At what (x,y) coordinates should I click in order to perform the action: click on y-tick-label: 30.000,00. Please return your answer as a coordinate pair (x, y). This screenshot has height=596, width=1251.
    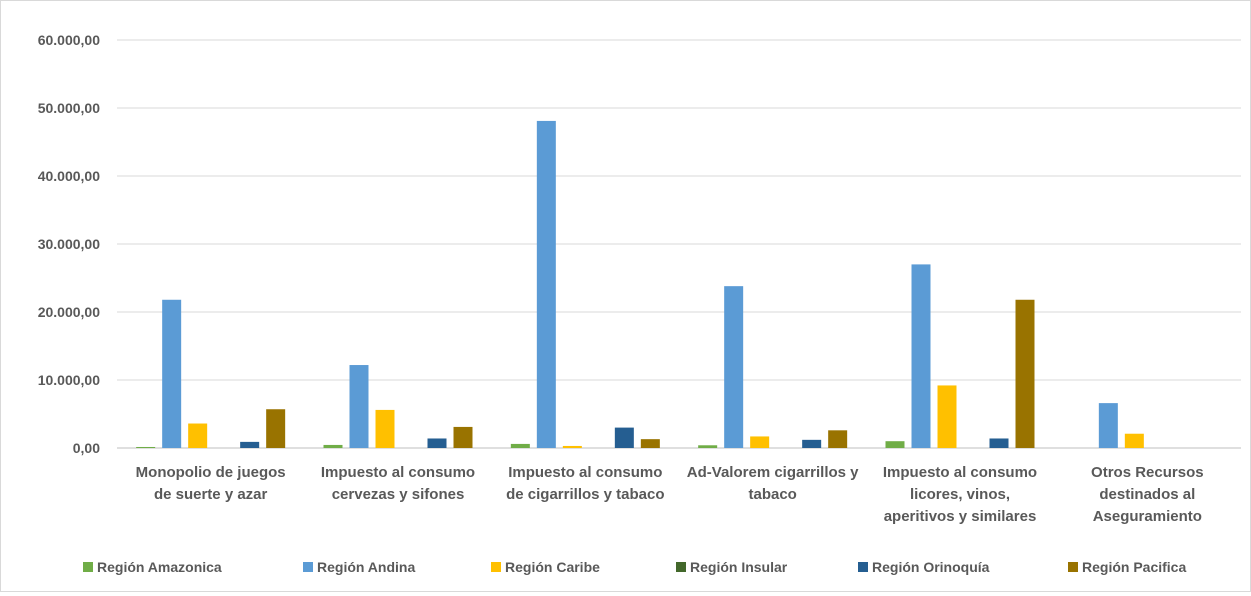
    Looking at the image, I should click on (69, 244).